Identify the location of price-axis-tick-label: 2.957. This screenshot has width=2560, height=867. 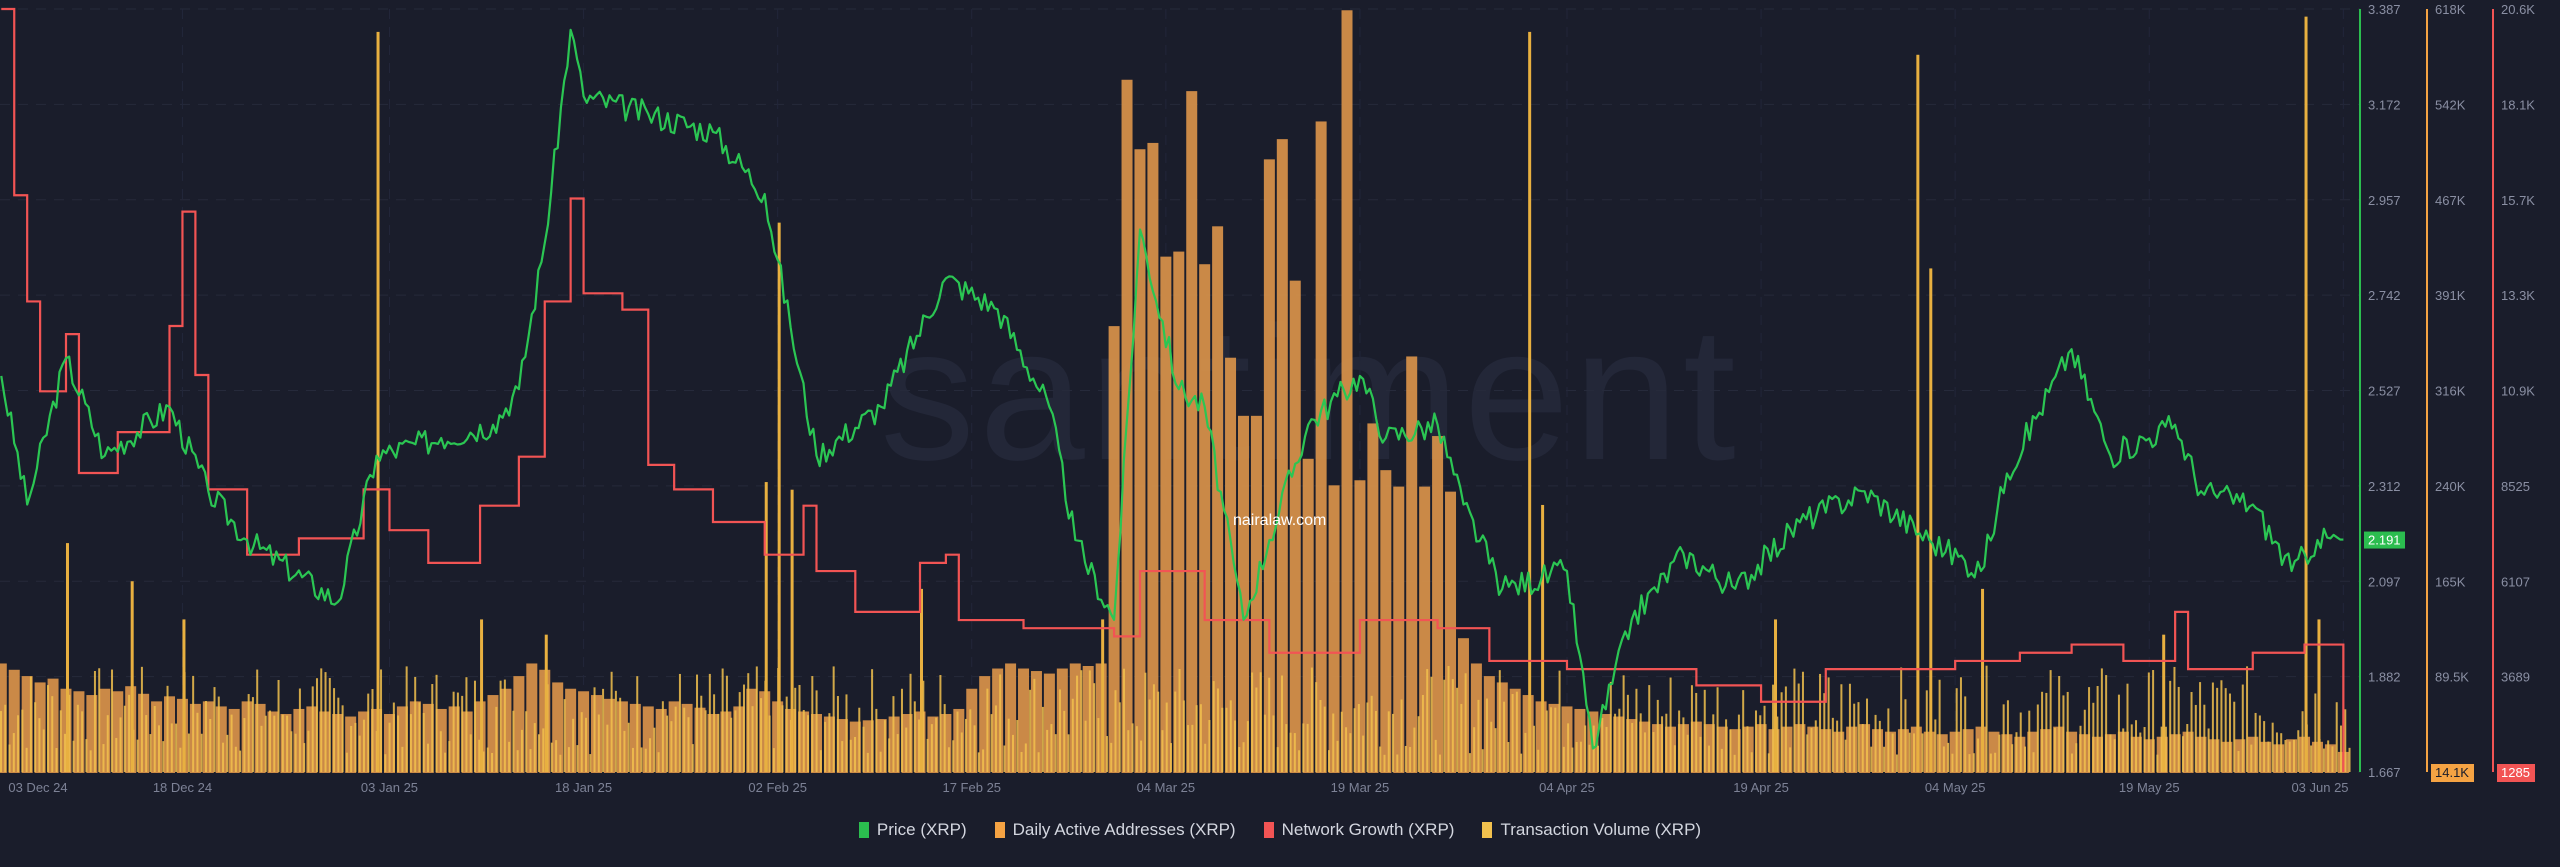
(2384, 200).